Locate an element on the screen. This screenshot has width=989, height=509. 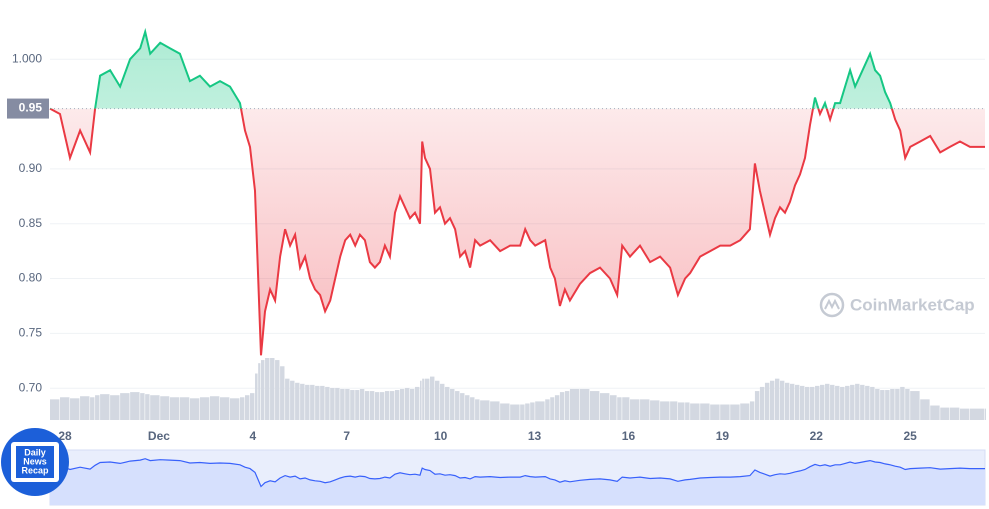
y-tick-label: 0.85 is located at coordinates (31, 223).